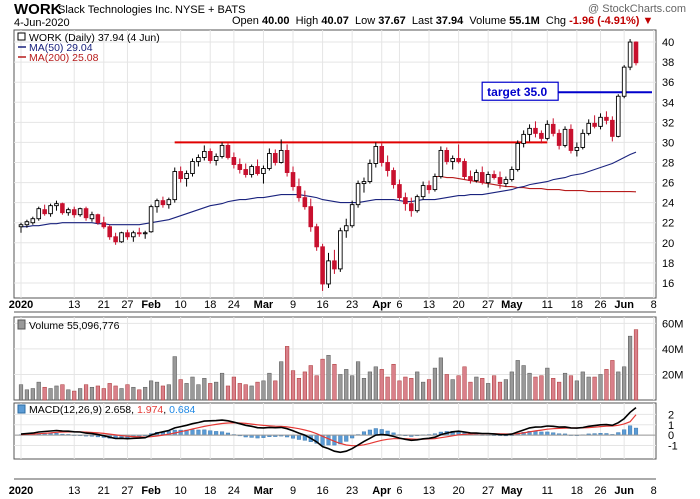 The height and width of the screenshot is (499, 700). I want to click on price-legend-swatch, so click(21, 36).